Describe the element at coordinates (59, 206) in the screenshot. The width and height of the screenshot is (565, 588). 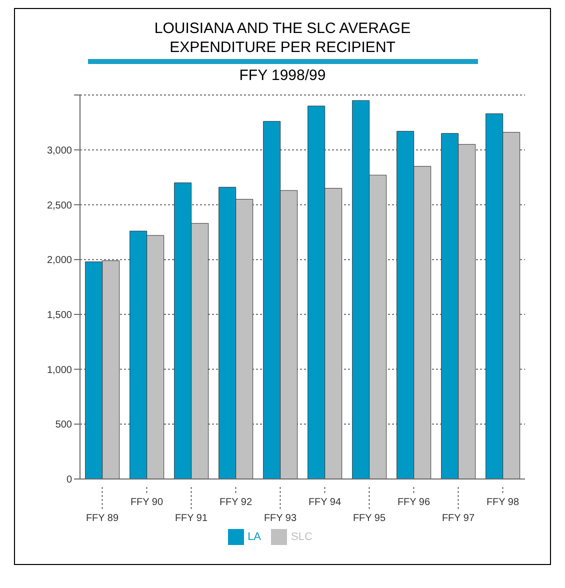
I see `y-tick-label: 2,500` at that location.